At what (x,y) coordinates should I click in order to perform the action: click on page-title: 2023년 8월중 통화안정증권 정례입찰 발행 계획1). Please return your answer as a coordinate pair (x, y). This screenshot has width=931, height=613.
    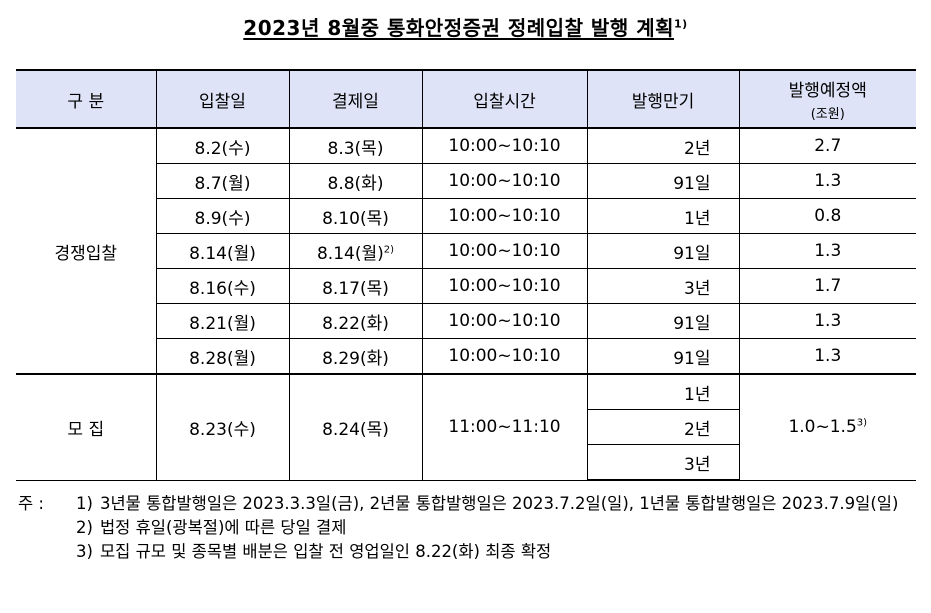
    Looking at the image, I should click on (465, 26).